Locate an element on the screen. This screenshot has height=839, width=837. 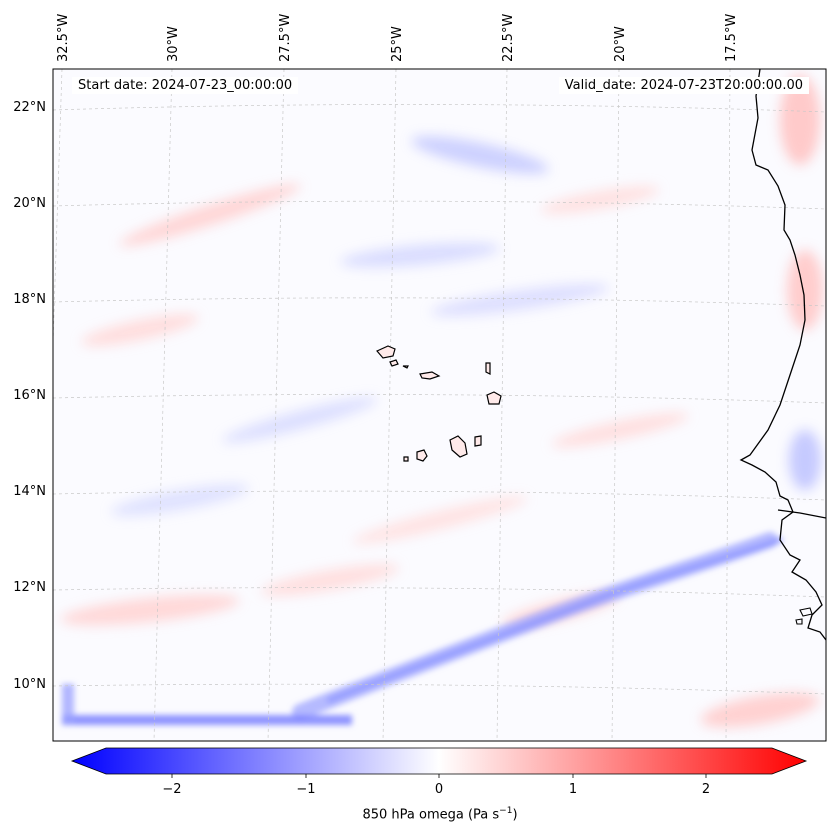
coastline-bissagos is located at coordinates (804, 616).